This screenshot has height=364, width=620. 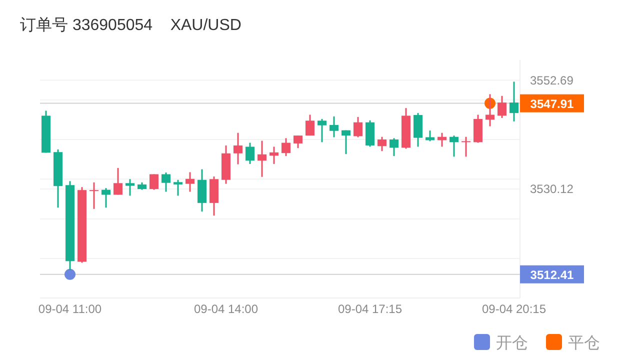 I want to click on legend-label: 开仓, so click(x=512, y=343).